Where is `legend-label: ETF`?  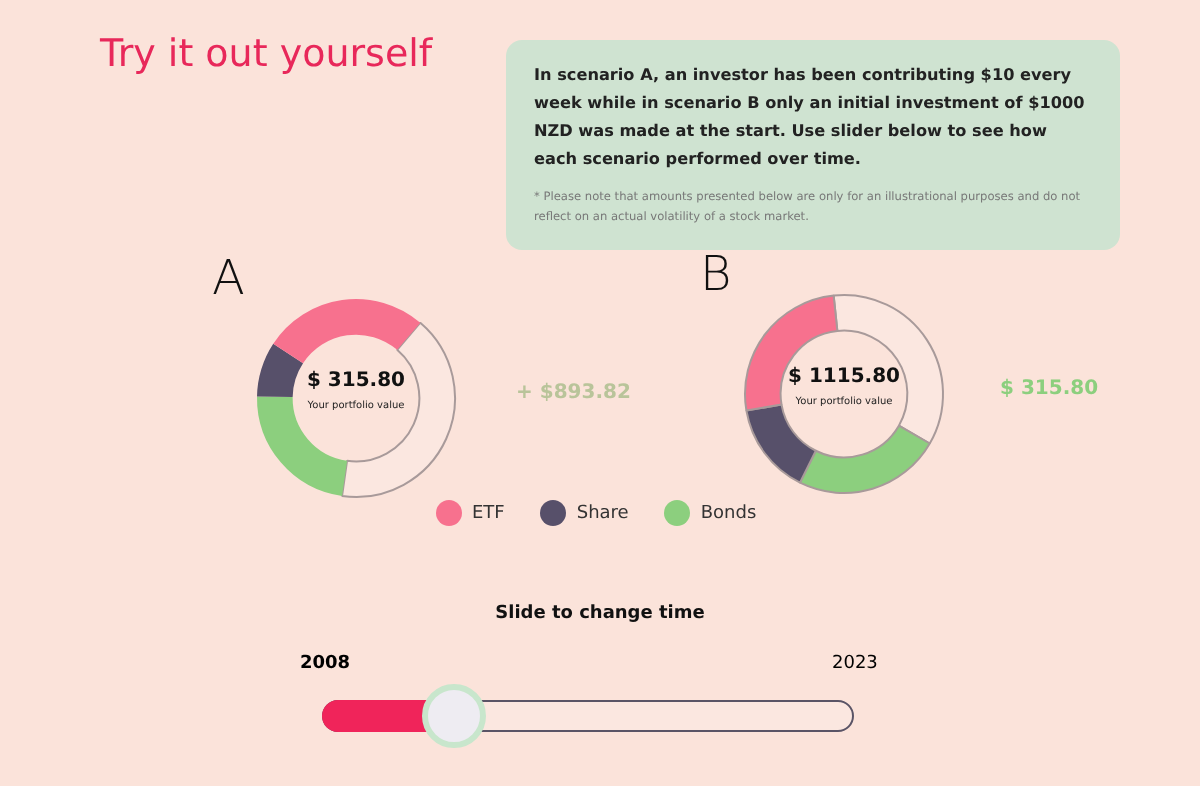
legend-label: ETF is located at coordinates (488, 513).